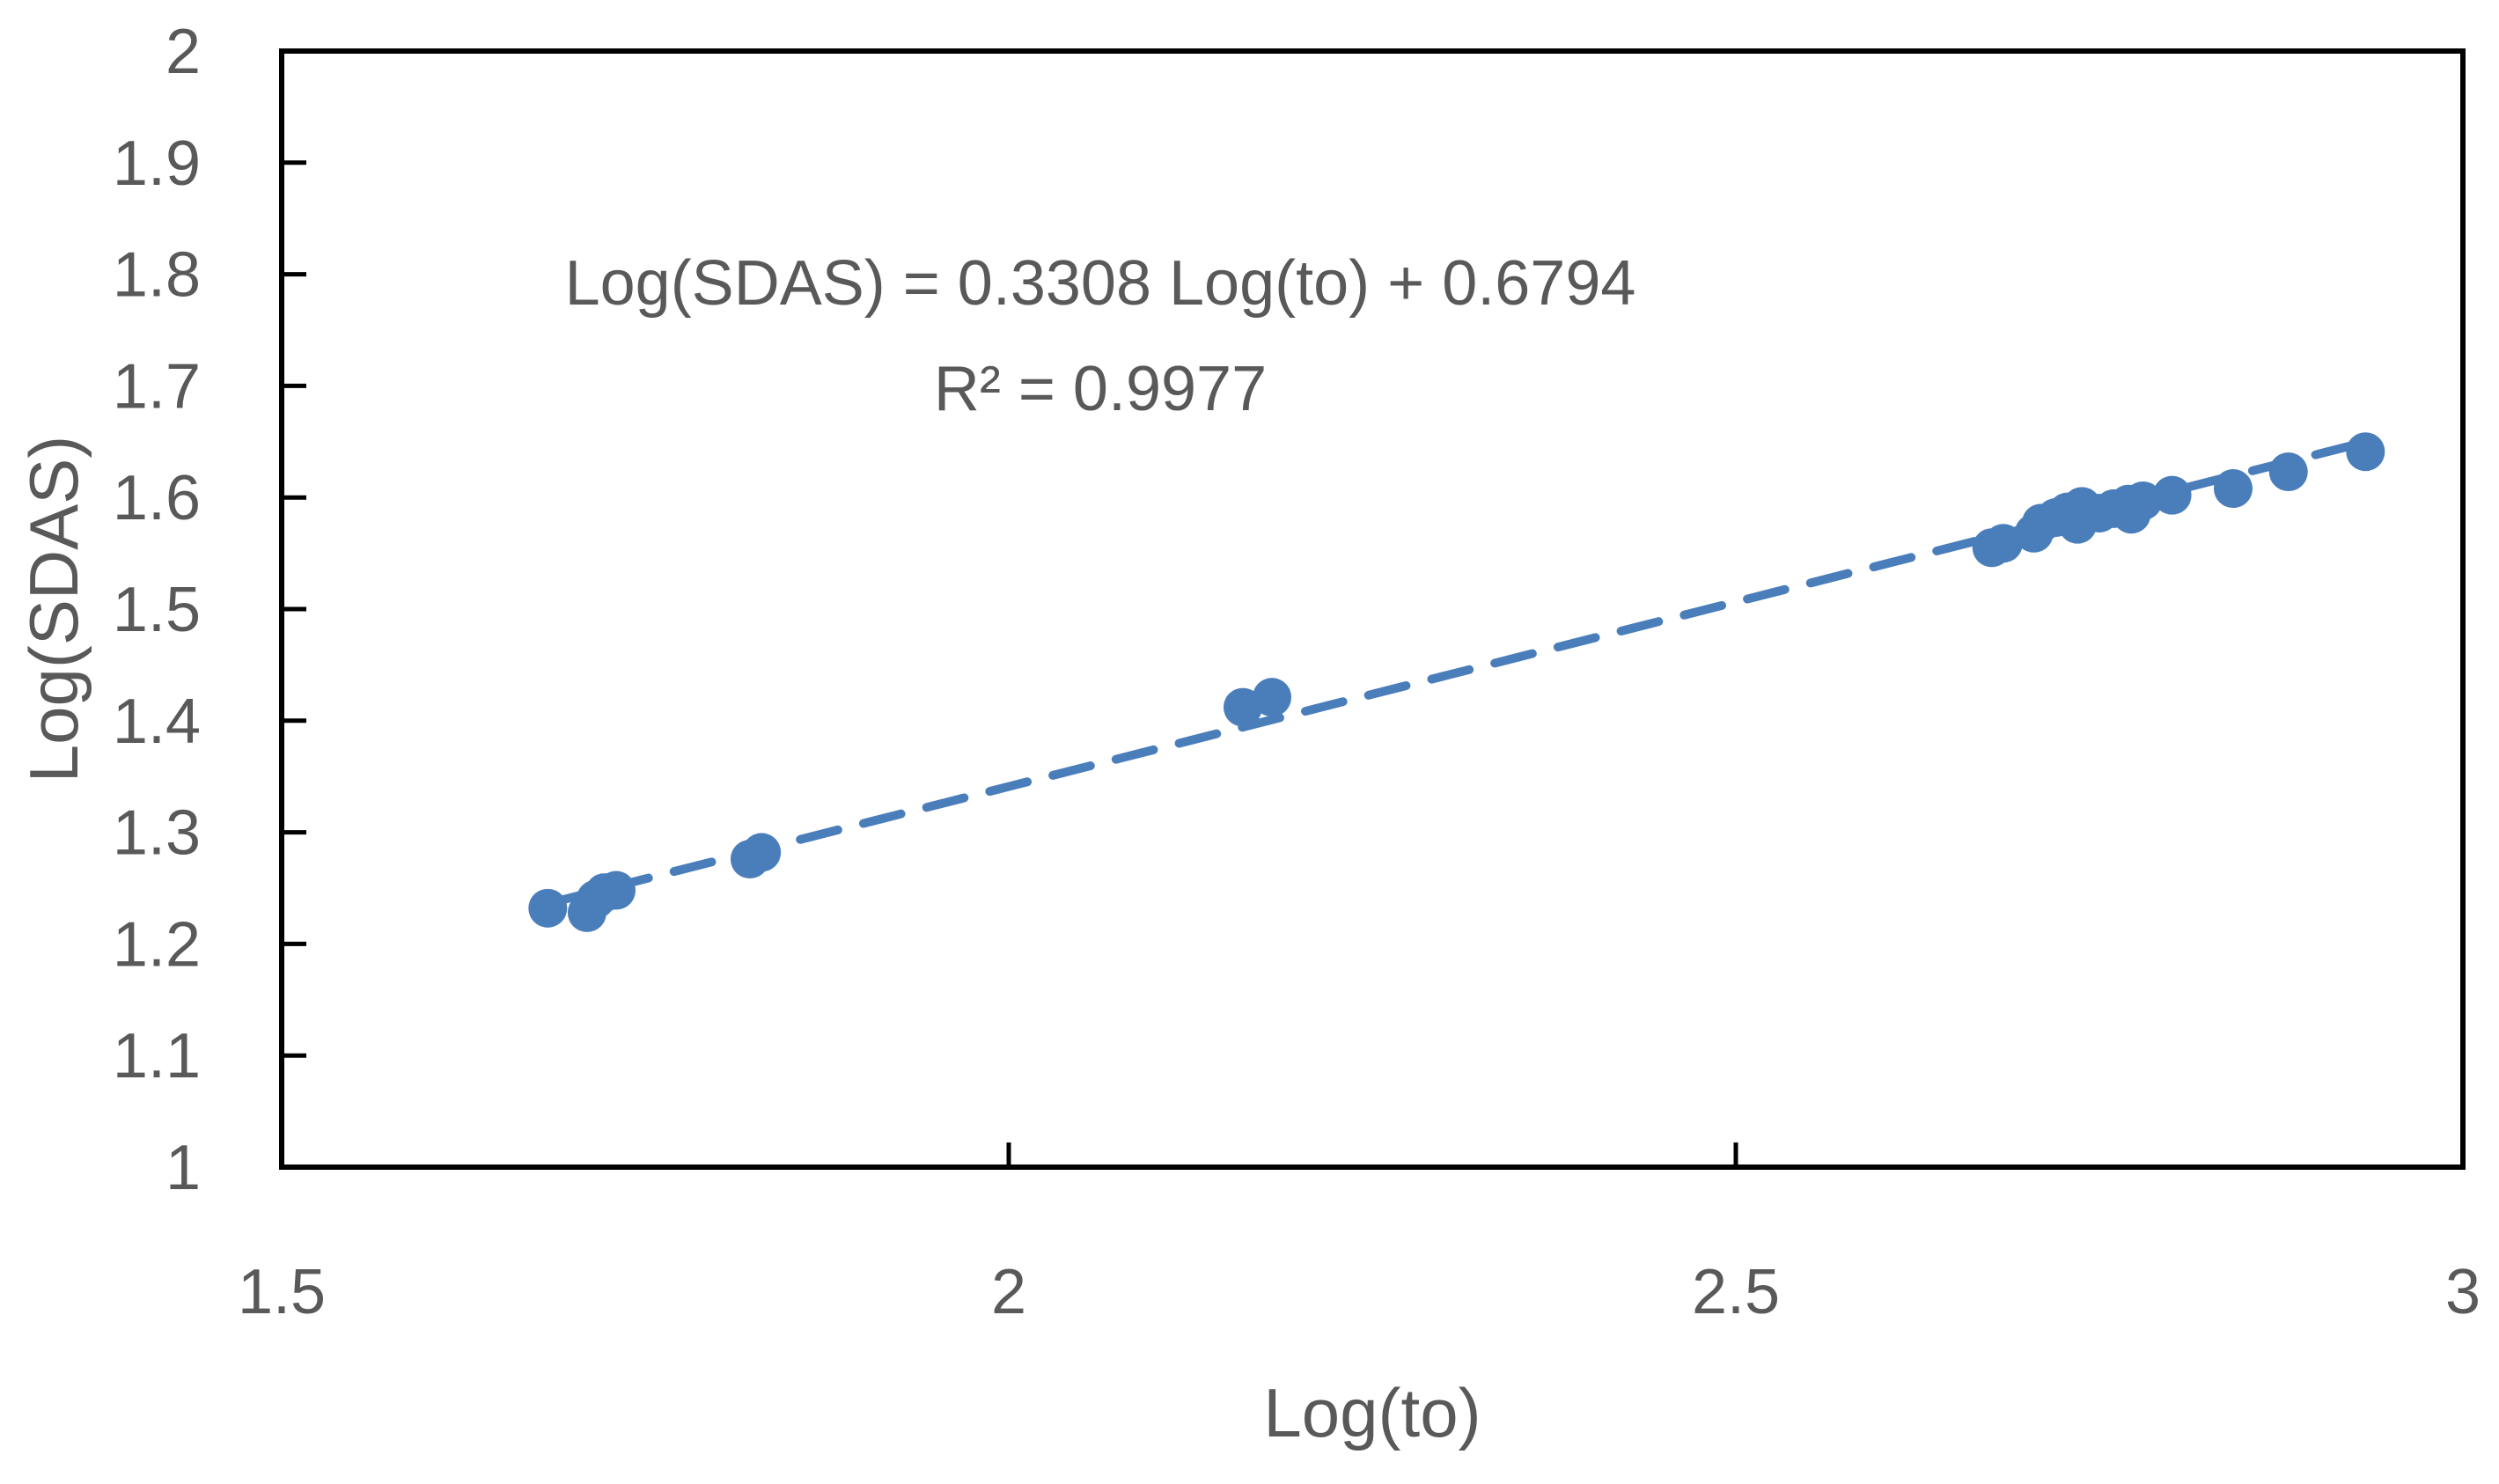 The width and height of the screenshot is (2499, 1484). Describe the element at coordinates (53, 609) in the screenshot. I see `y-axis-title: Log(SDAS)` at that location.